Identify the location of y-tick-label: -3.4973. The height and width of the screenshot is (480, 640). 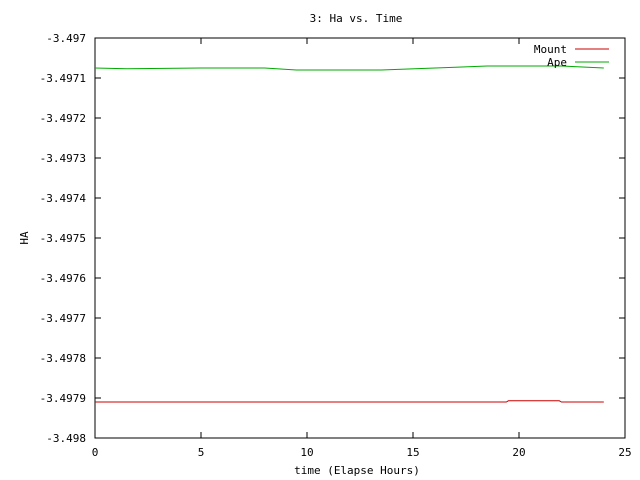
(63, 158).